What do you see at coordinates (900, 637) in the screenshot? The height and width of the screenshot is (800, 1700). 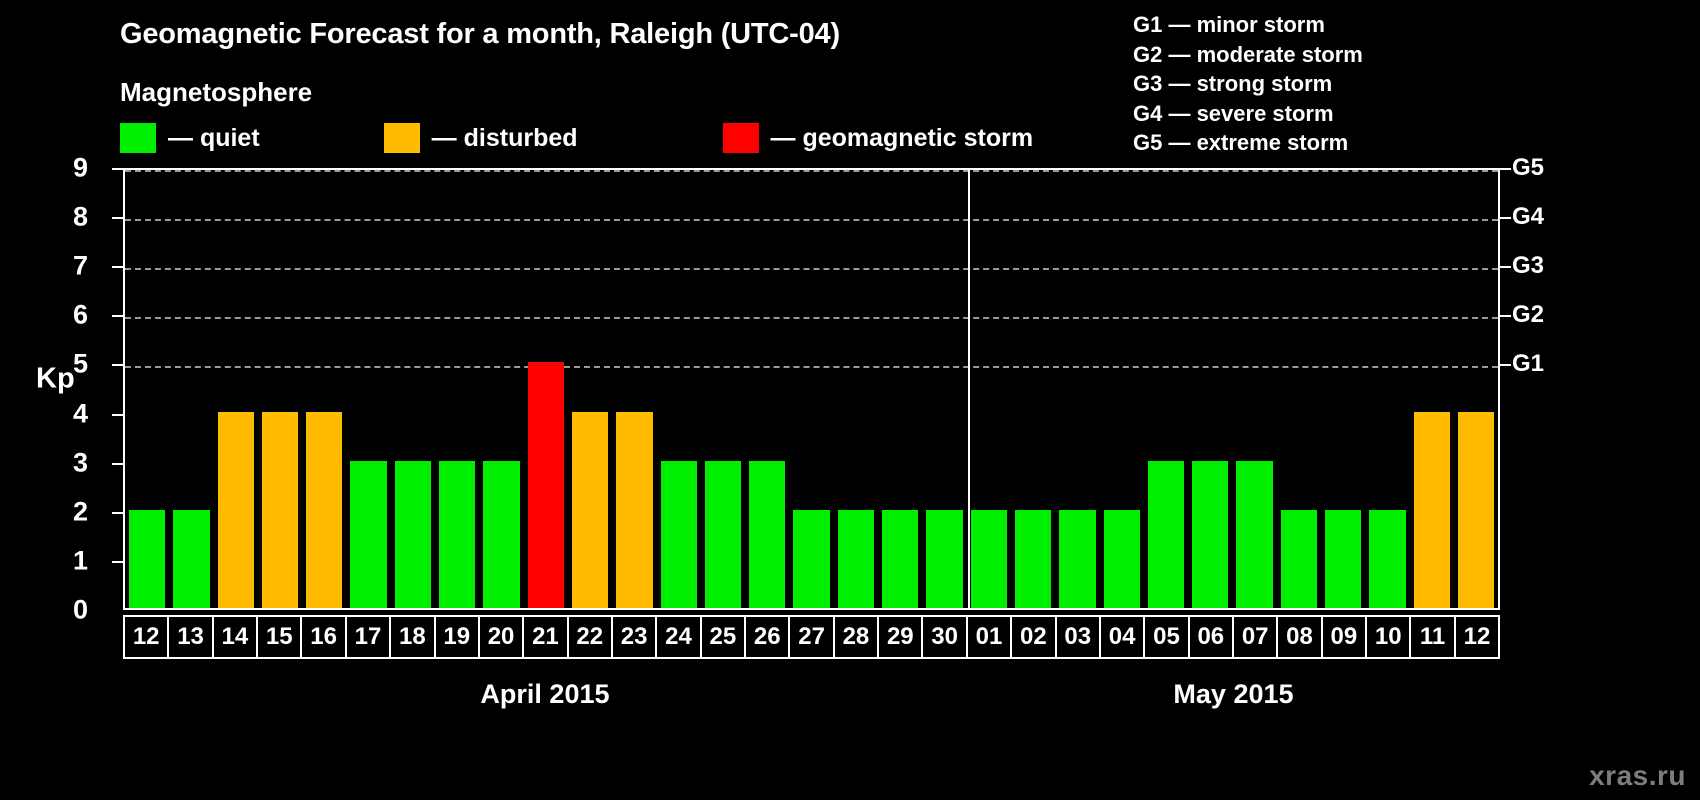 I see `date-label: 29` at bounding box center [900, 637].